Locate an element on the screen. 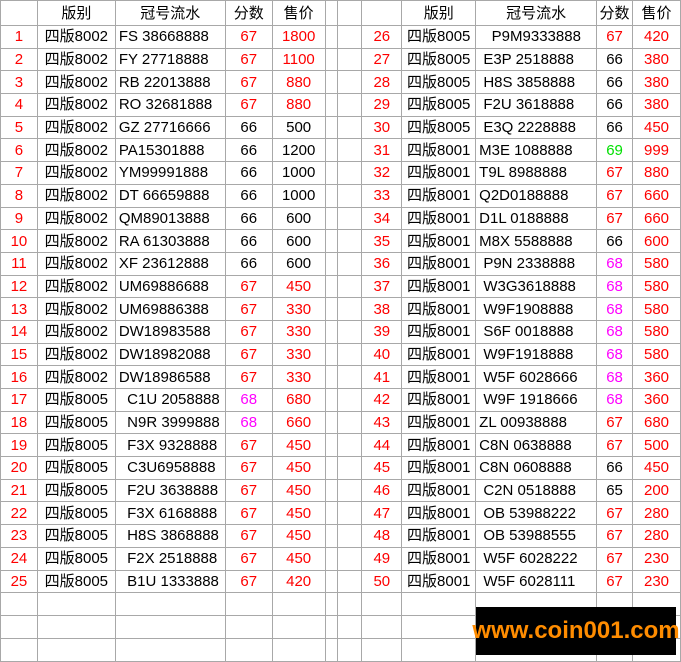 This screenshot has width=681, height=662. cell-price: 500 is located at coordinates (656, 445).